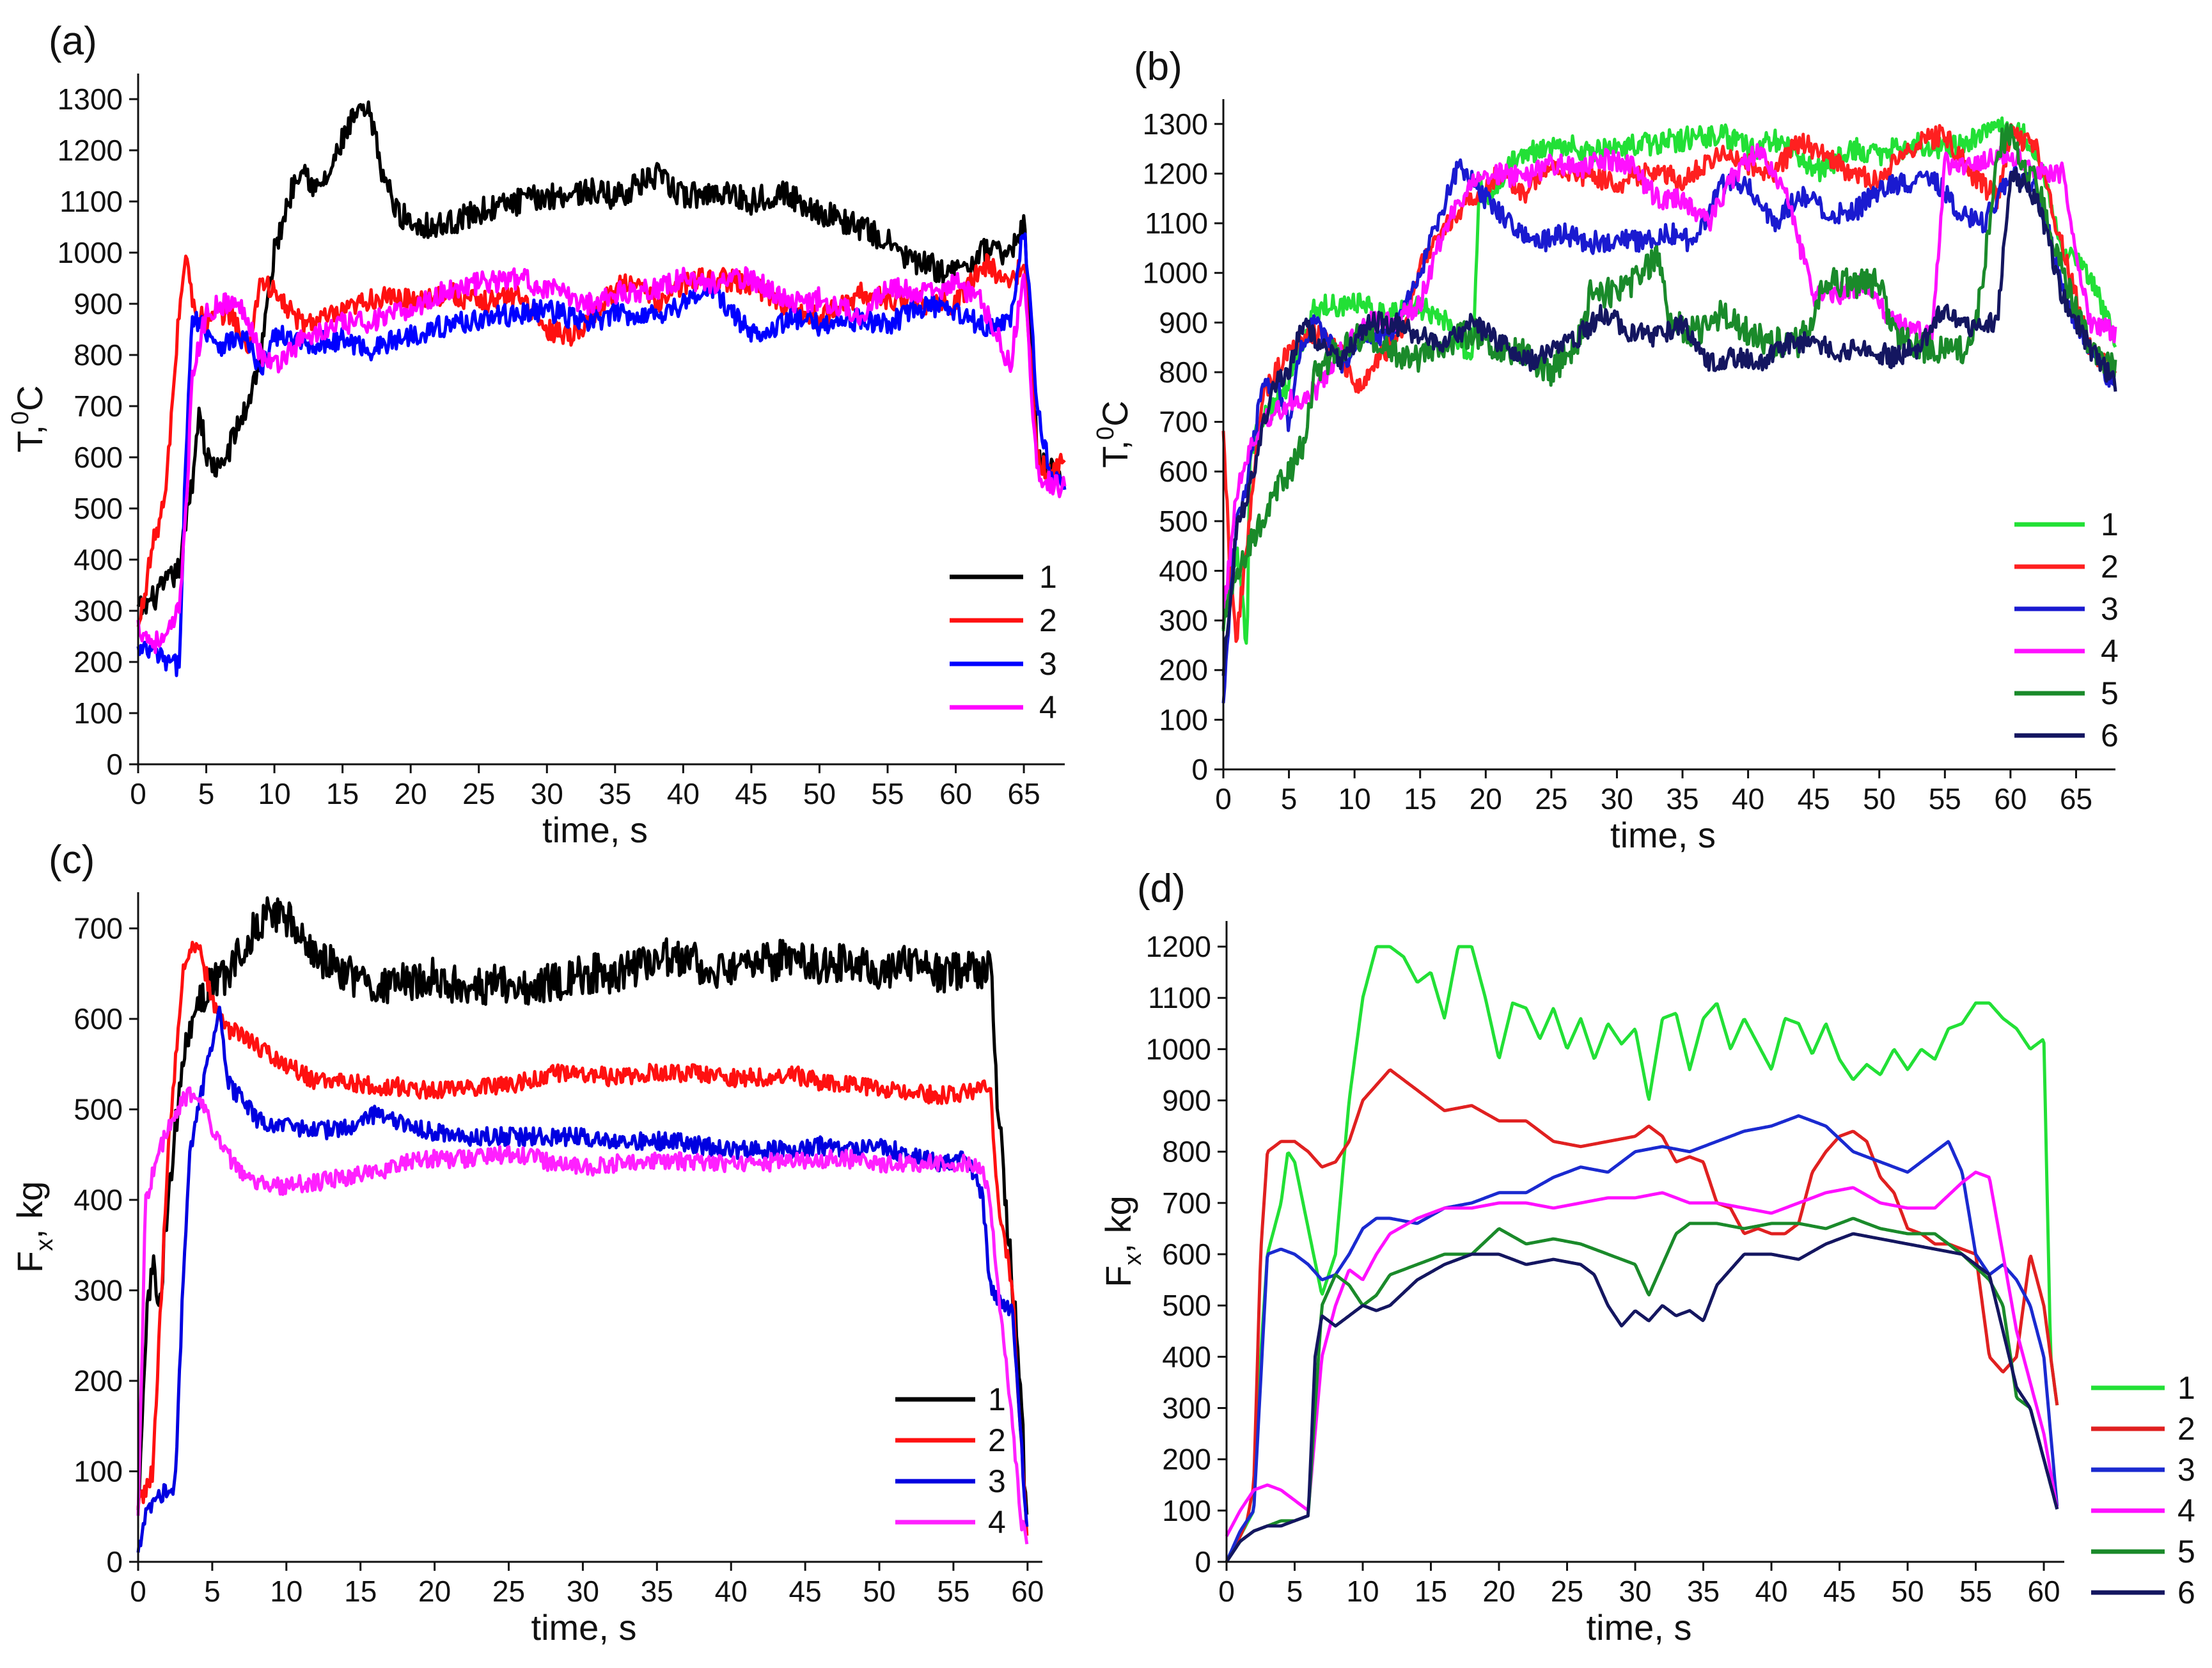  I want to click on y-tick-label: 400, so click(1186, 1356).